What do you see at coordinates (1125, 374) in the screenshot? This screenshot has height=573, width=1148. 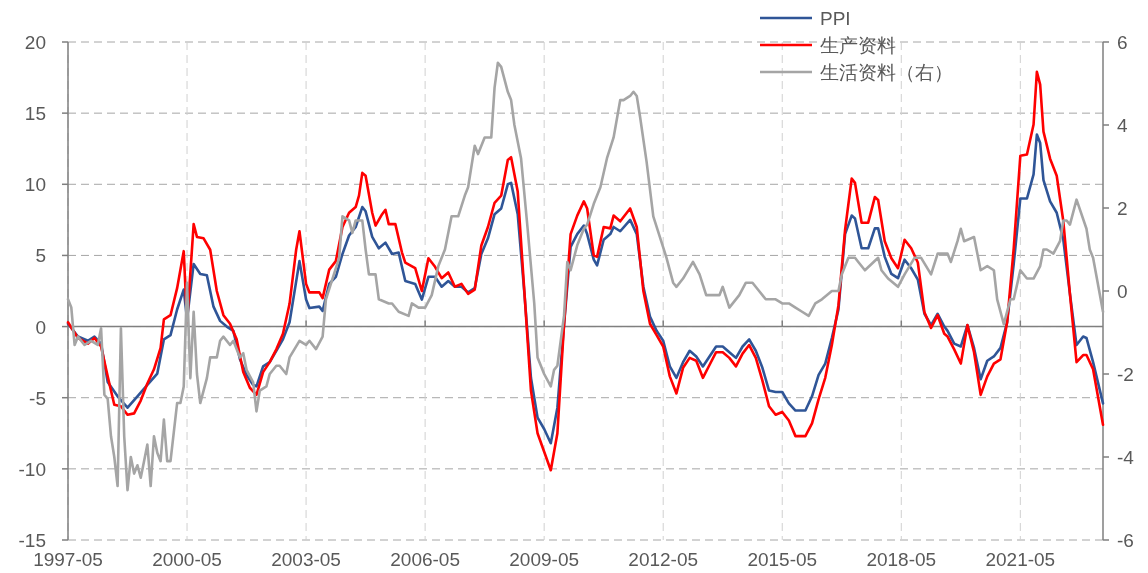 I see `y2-tick-label: -2` at bounding box center [1125, 374].